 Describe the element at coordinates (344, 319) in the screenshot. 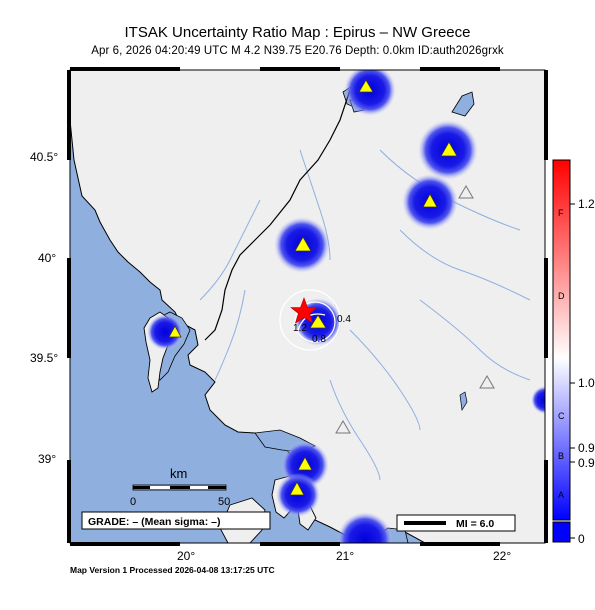

I see `contour-label-1: 0.4` at that location.